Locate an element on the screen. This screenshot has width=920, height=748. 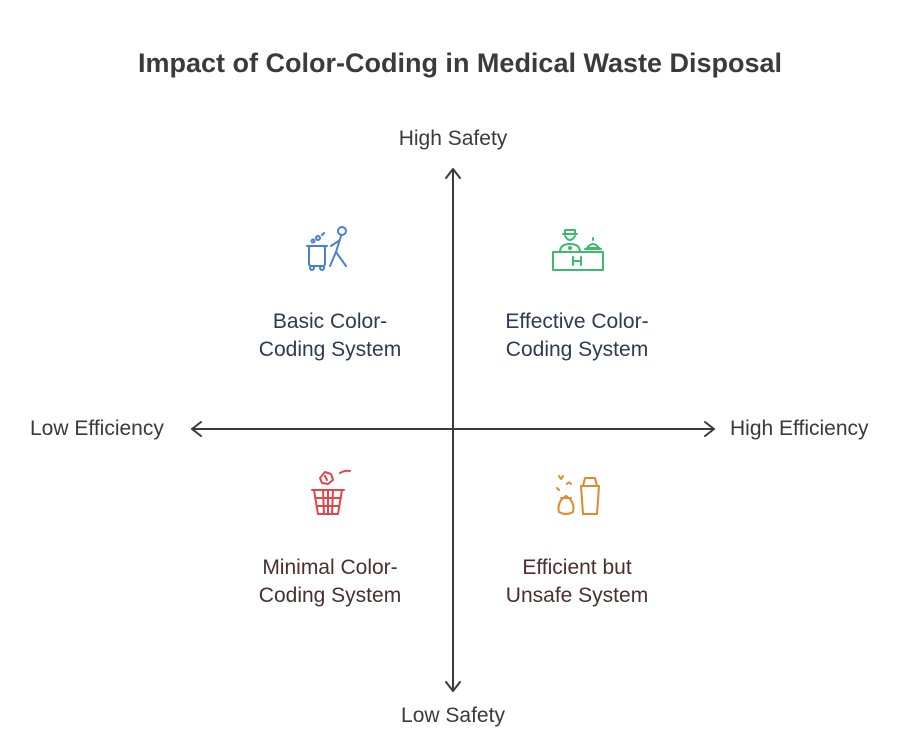
quadrant-label-line1: Effective Color- is located at coordinates (577, 321).